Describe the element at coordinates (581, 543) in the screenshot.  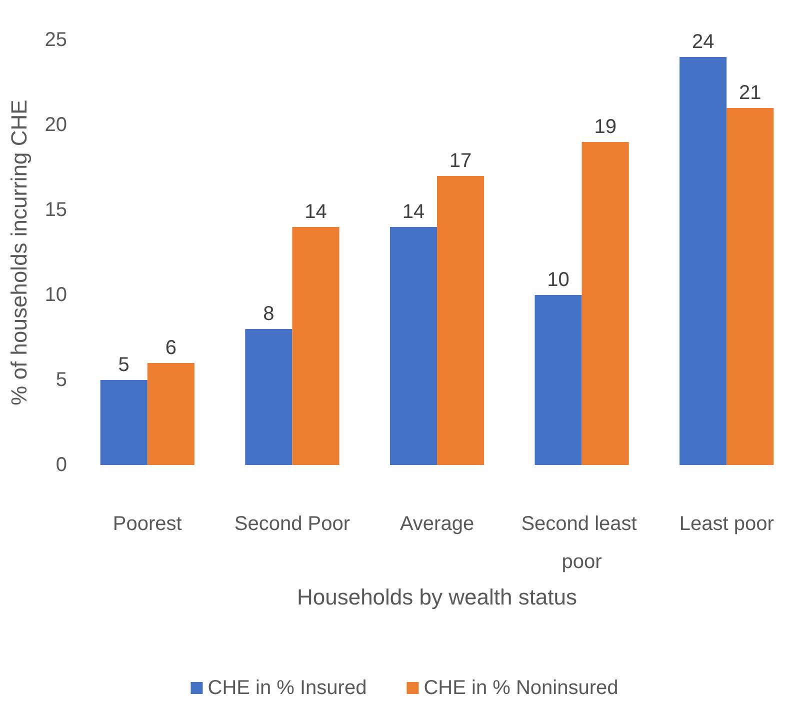
I see `x-tick-label: Second least poor` at that location.